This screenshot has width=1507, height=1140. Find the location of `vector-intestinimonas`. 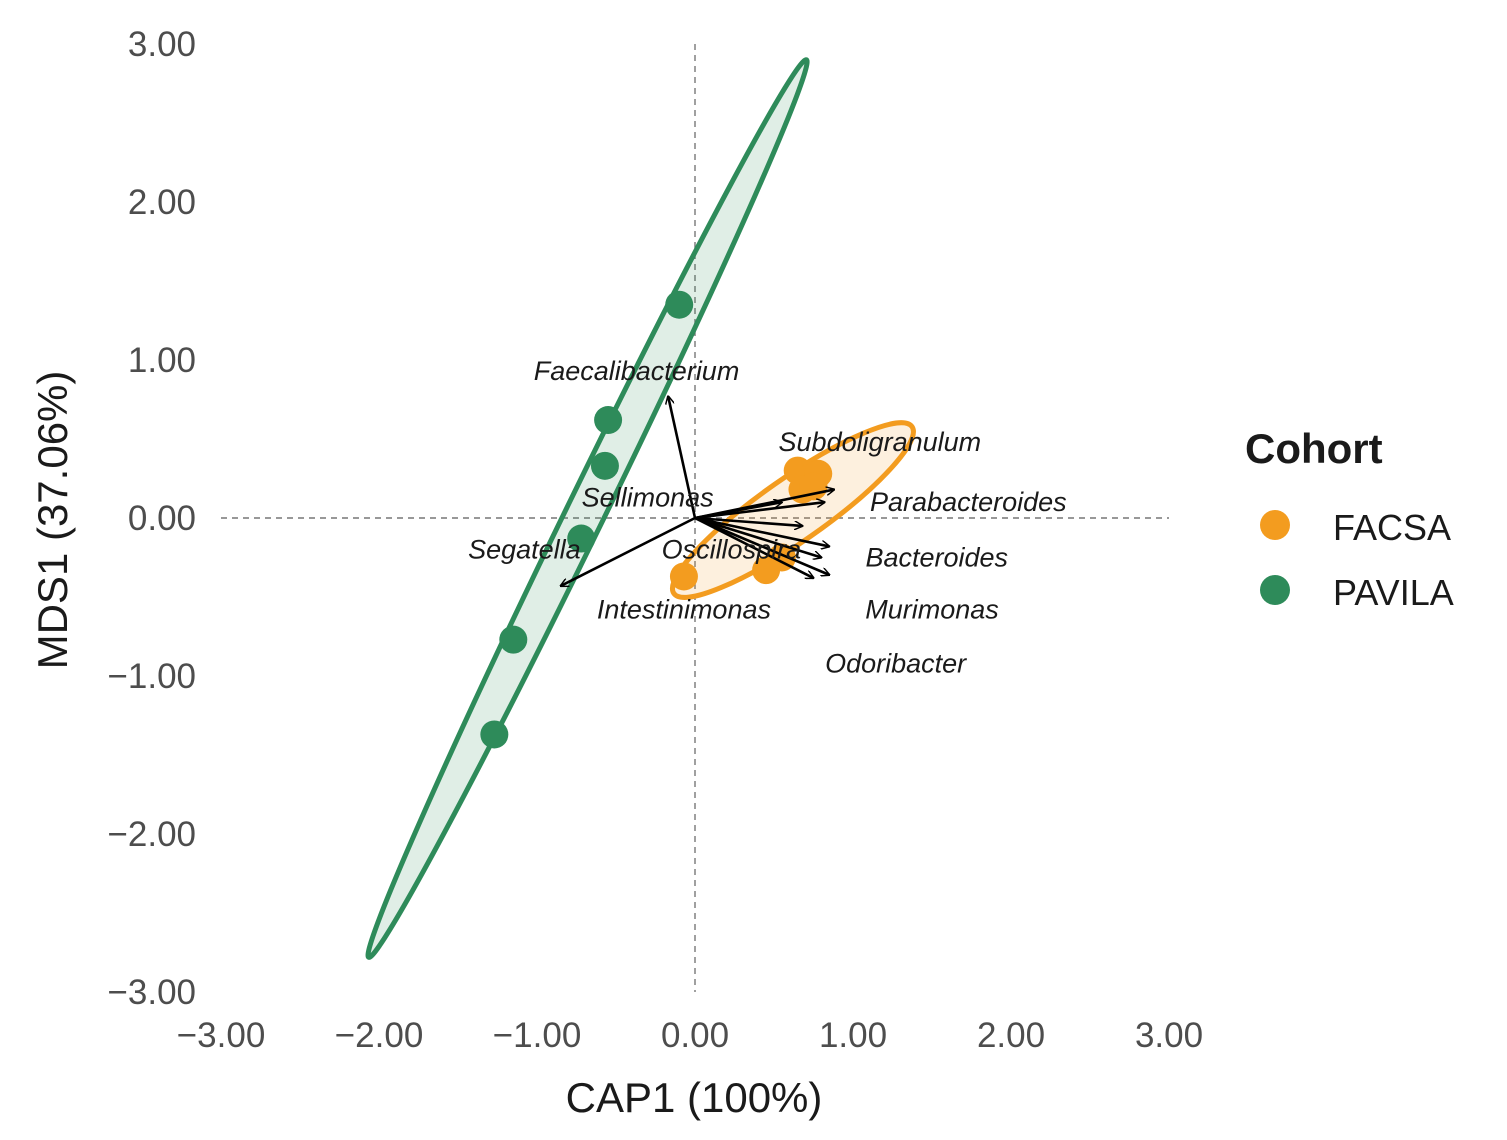

vector-intestinimonas is located at coordinates (754, 548).